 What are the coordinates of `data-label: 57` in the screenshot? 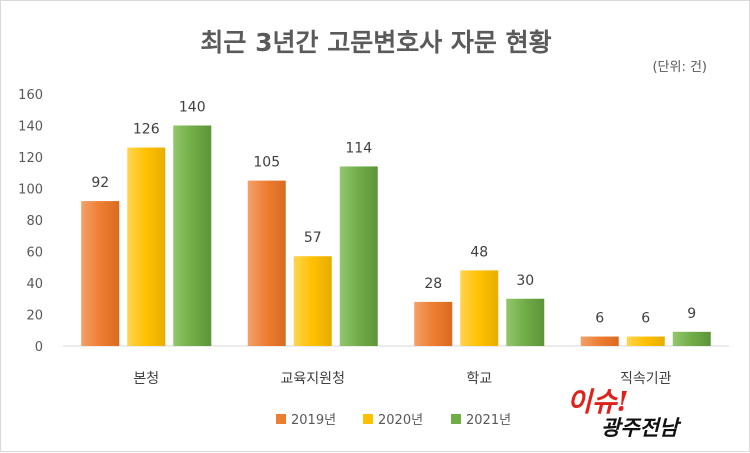 It's located at (313, 238).